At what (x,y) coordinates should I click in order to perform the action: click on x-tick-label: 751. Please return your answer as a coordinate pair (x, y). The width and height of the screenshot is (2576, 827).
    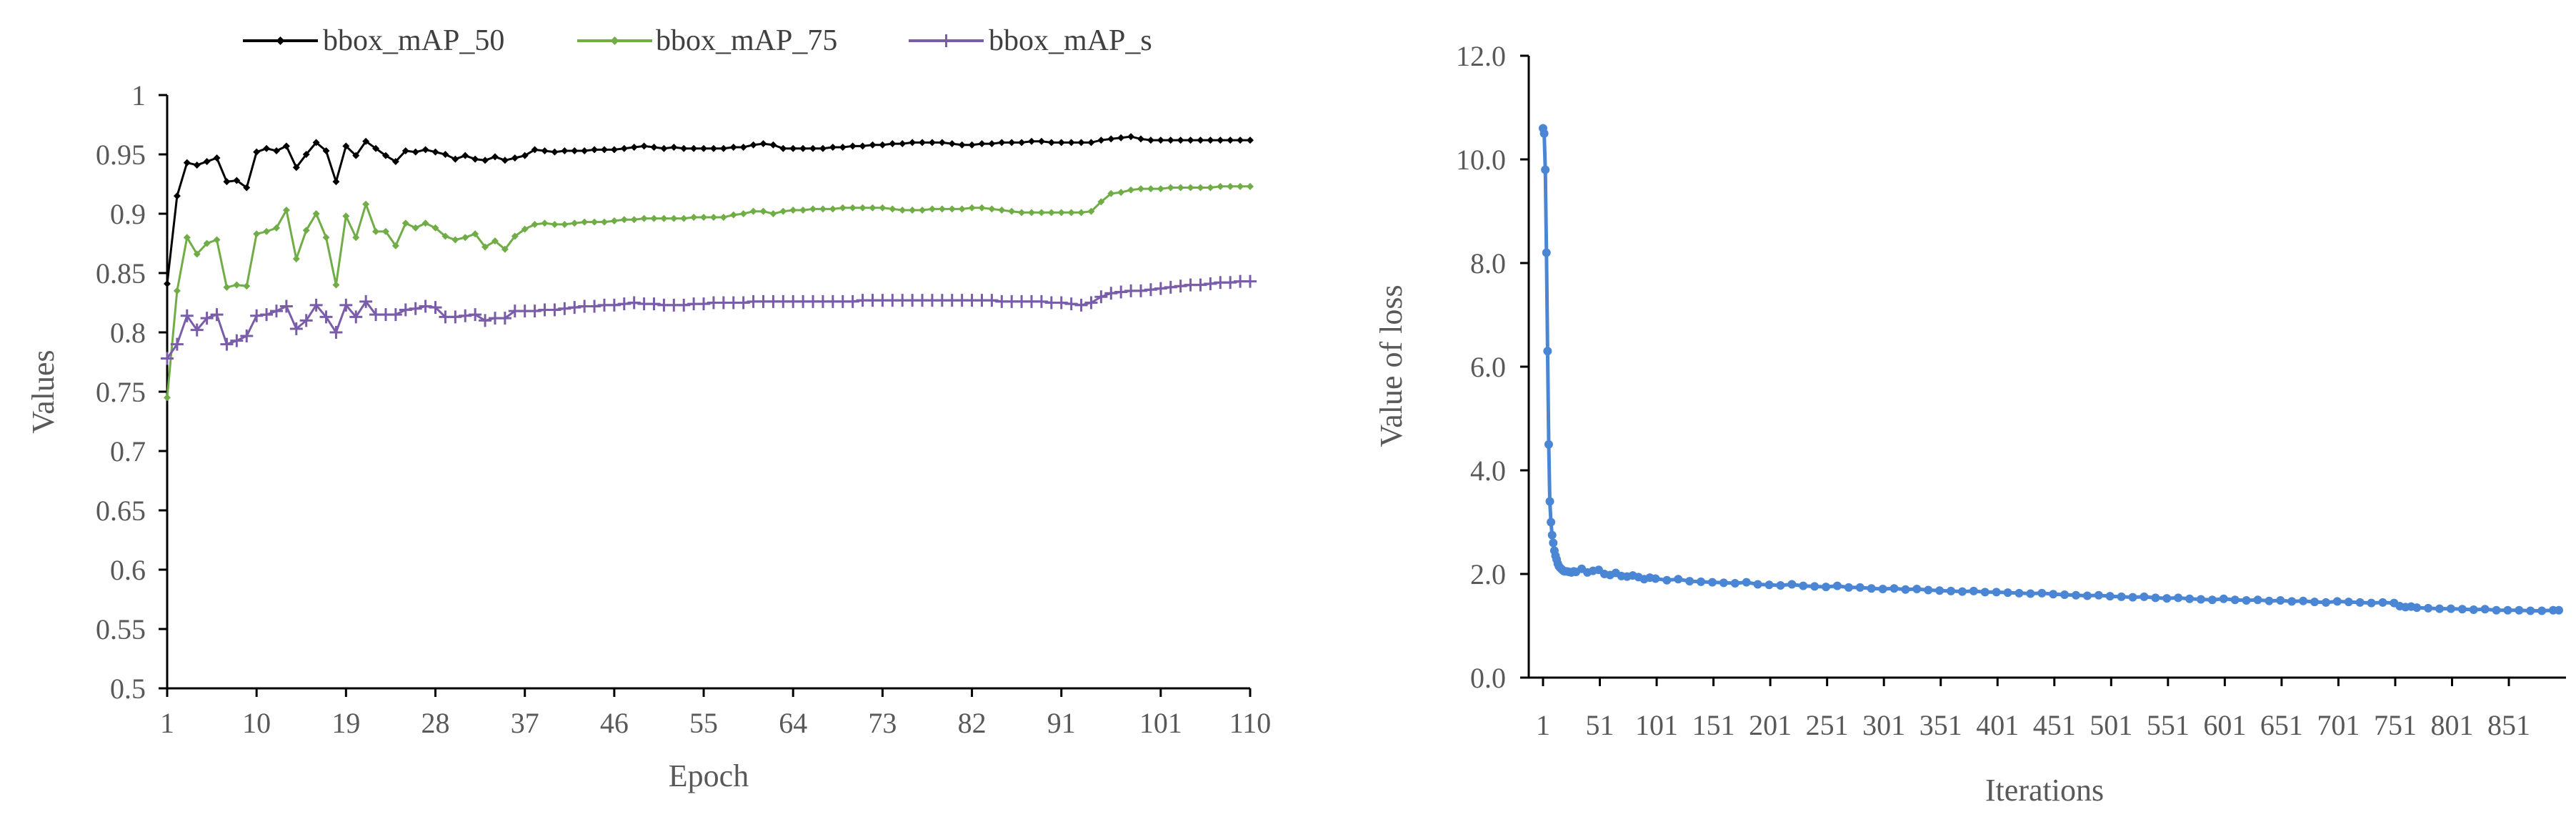
    Looking at the image, I should click on (2395, 725).